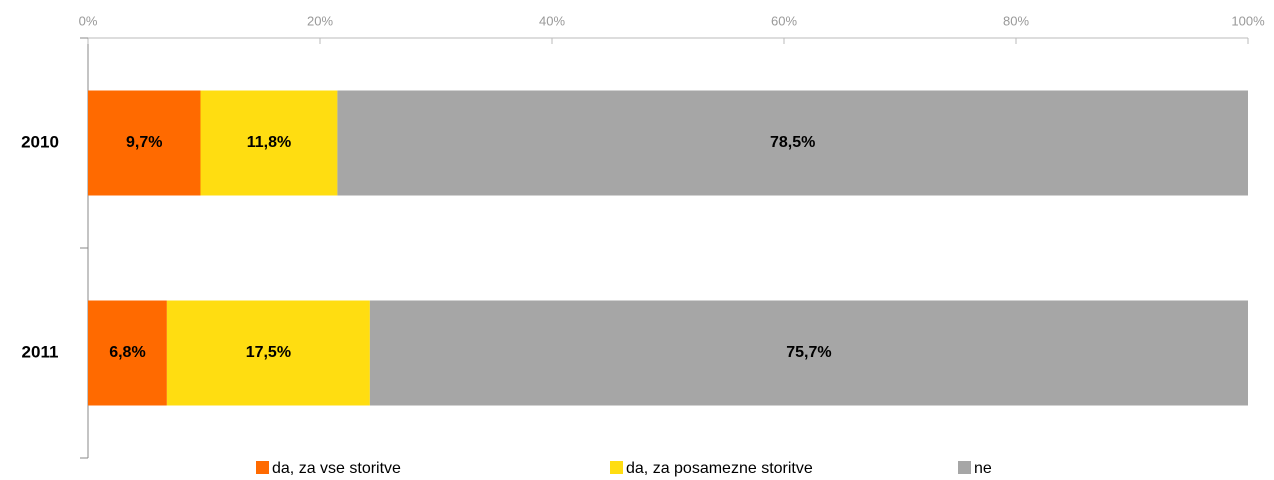  I want to click on data-label: 78,5%, so click(792, 142).